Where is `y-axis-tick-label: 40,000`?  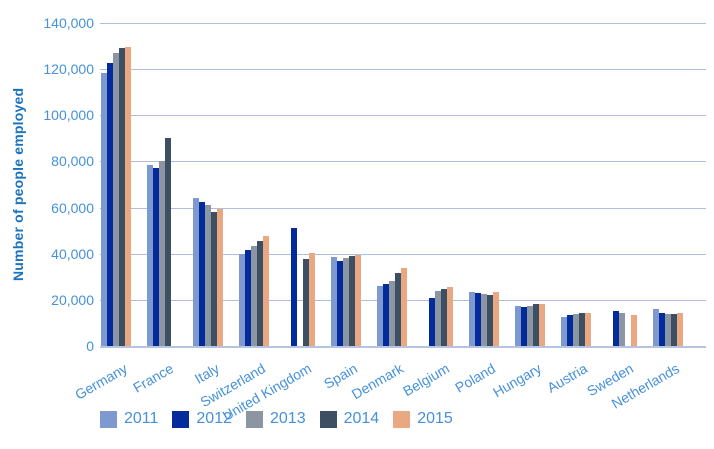 y-axis-tick-label: 40,000 is located at coordinates (72, 253).